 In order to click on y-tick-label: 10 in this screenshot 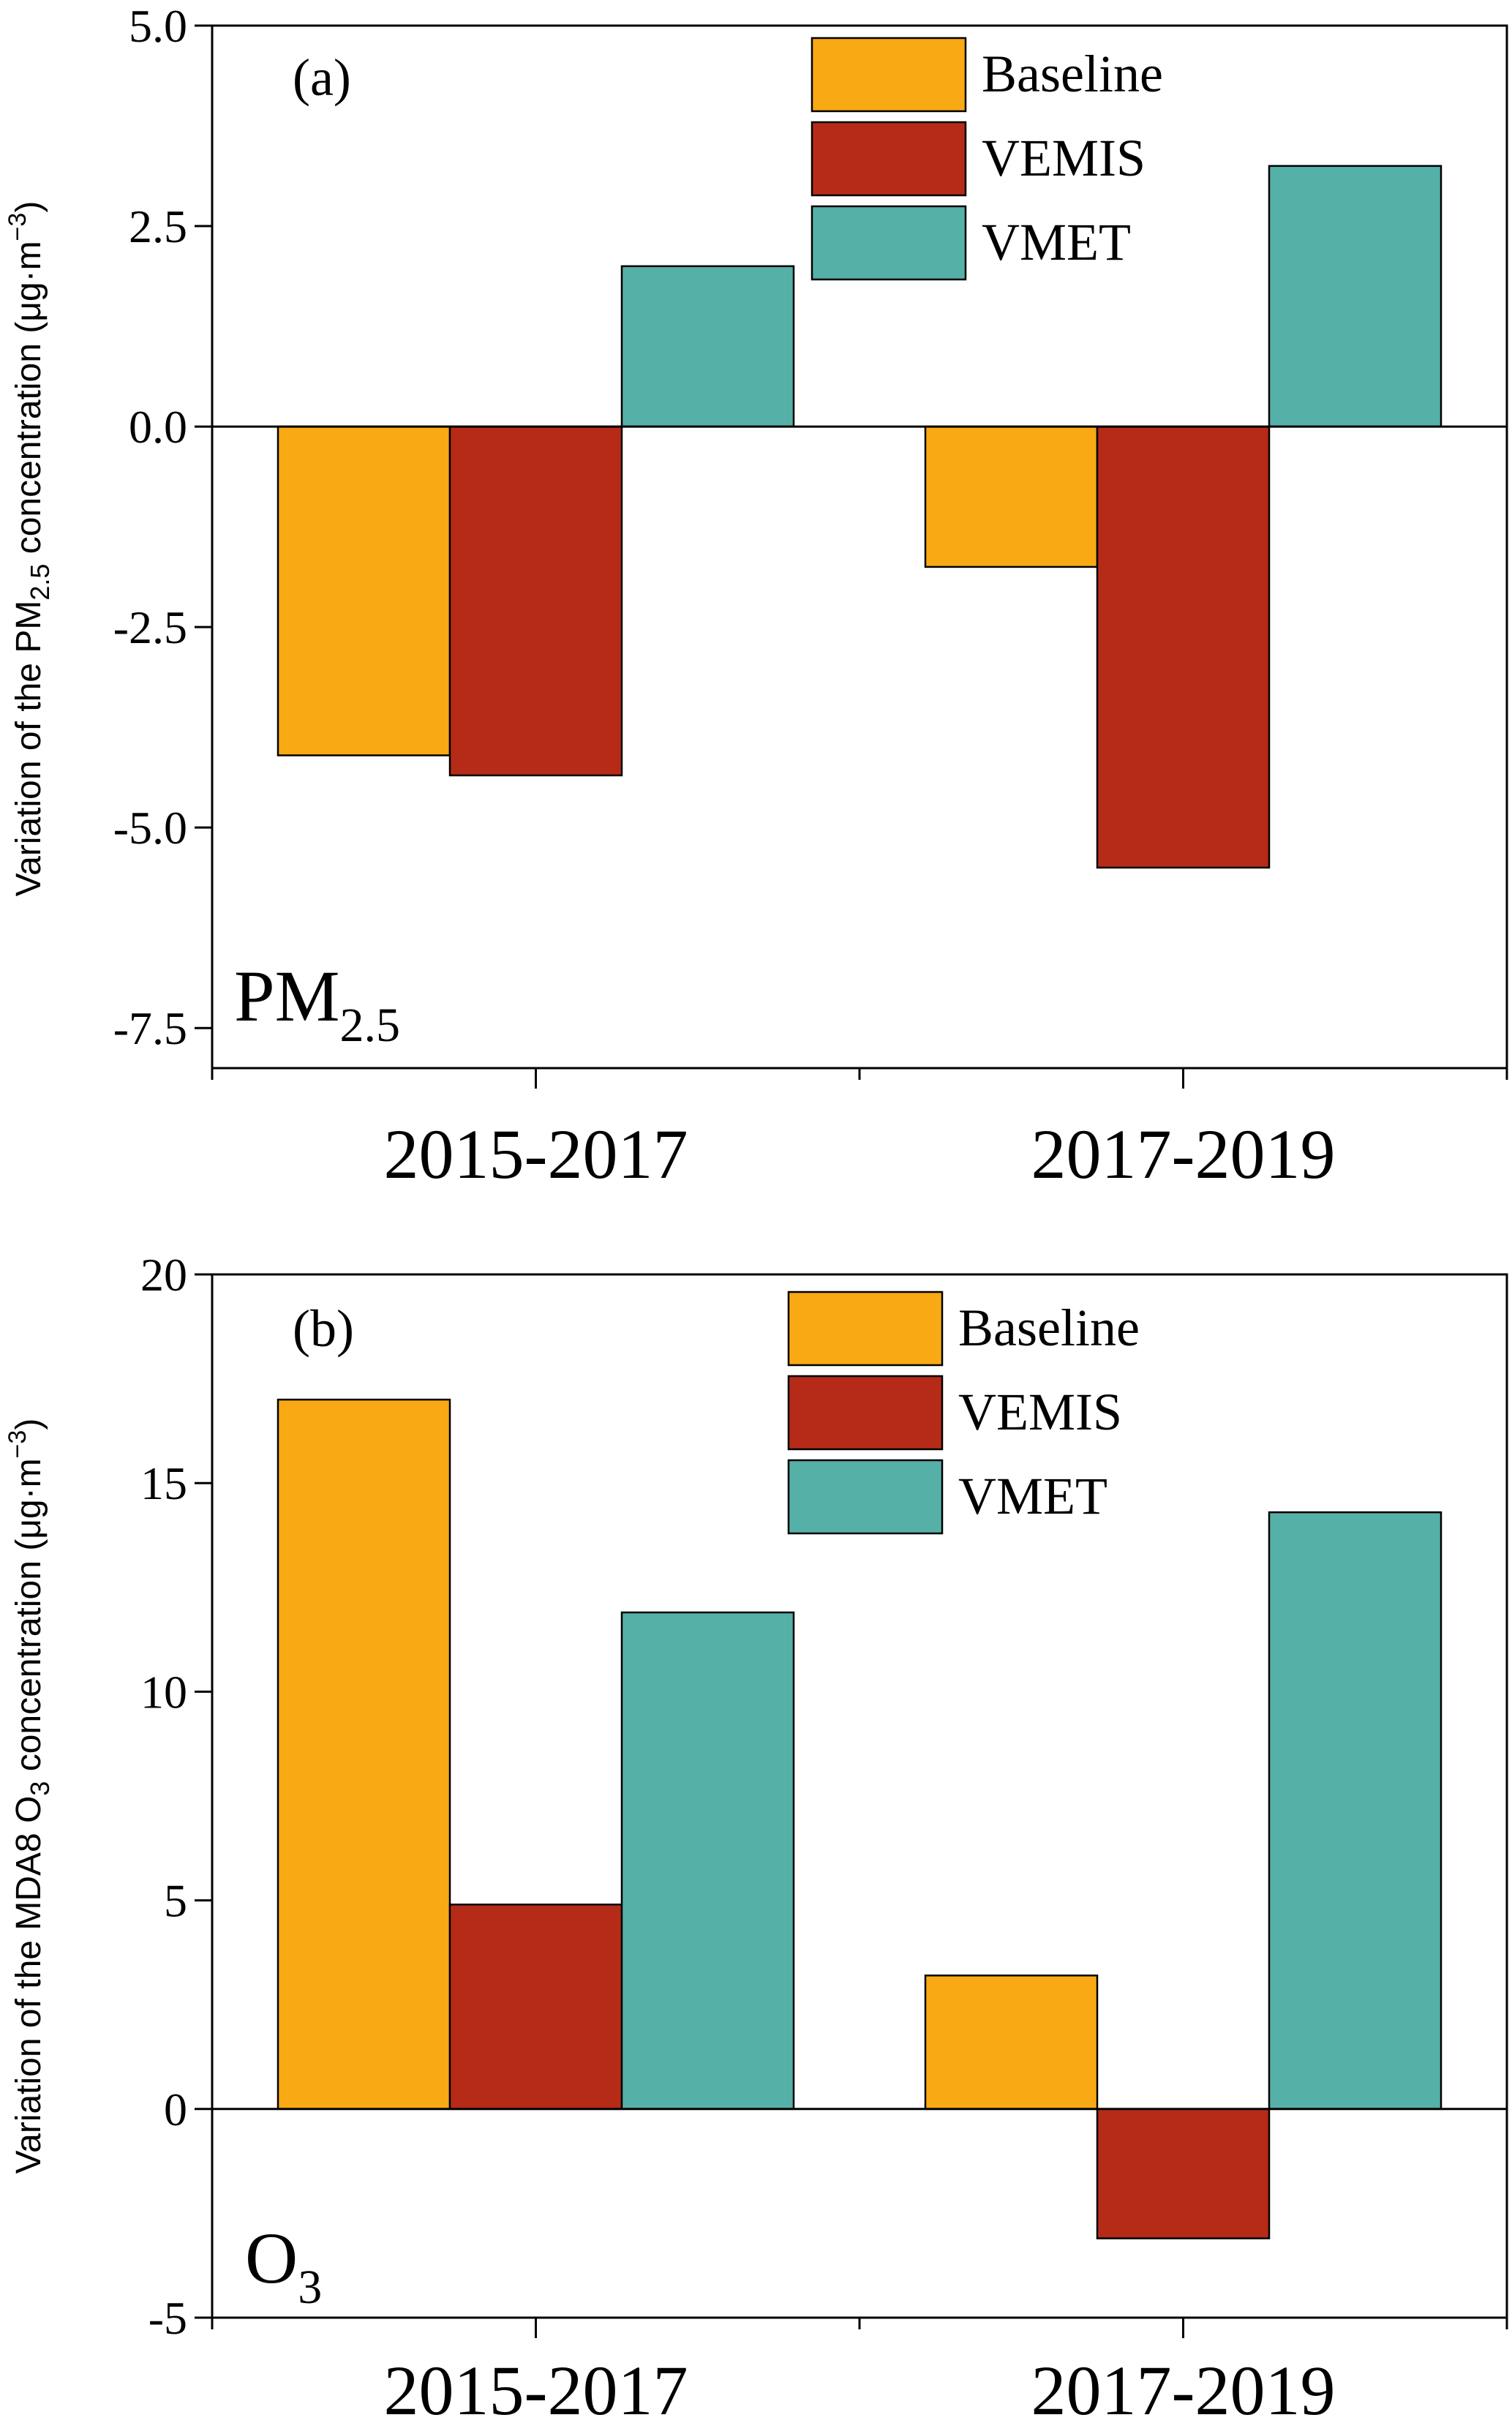, I will do `click(164, 1692)`.